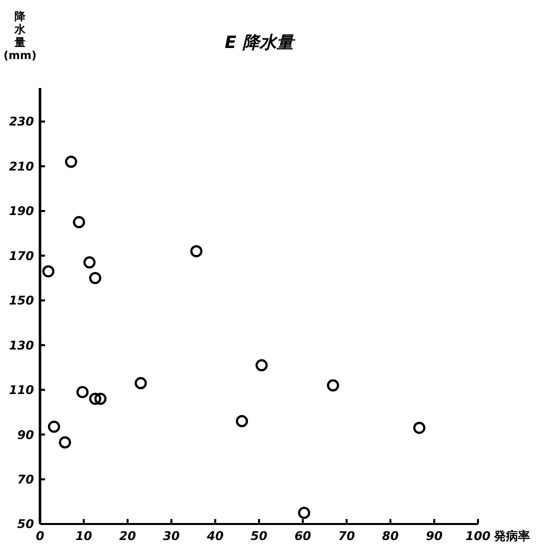  I want to click on x-tick-label: 60, so click(303, 536).